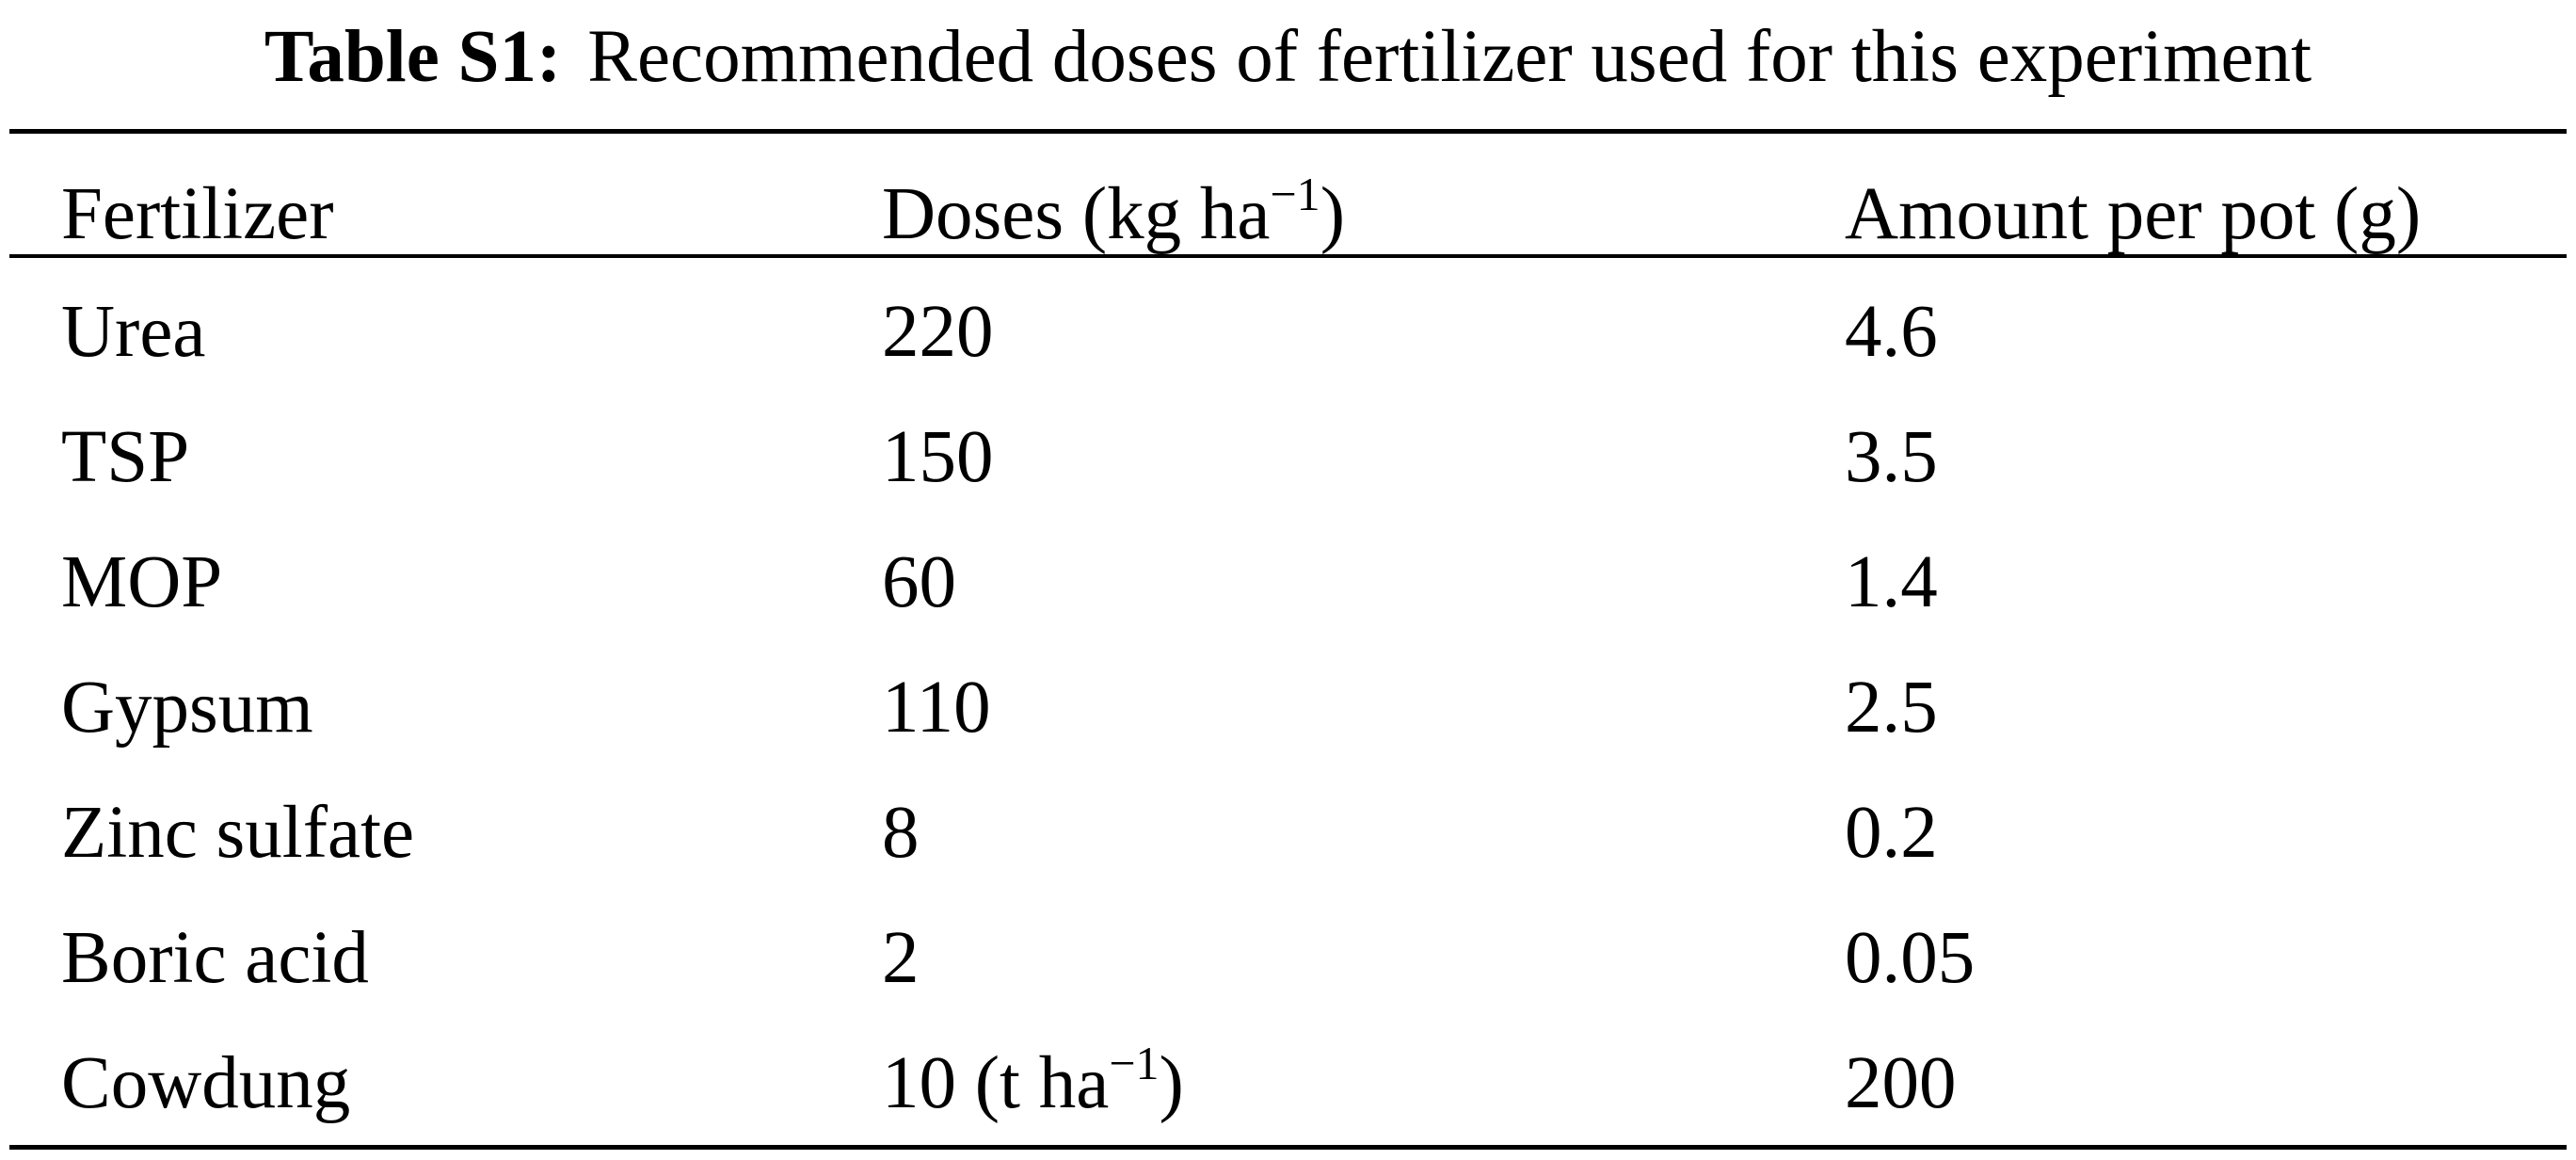 The image size is (2576, 1160). What do you see at coordinates (1288, 838) in the screenshot?
I see `table-row: Zinc sulfate 8 0.2` at bounding box center [1288, 838].